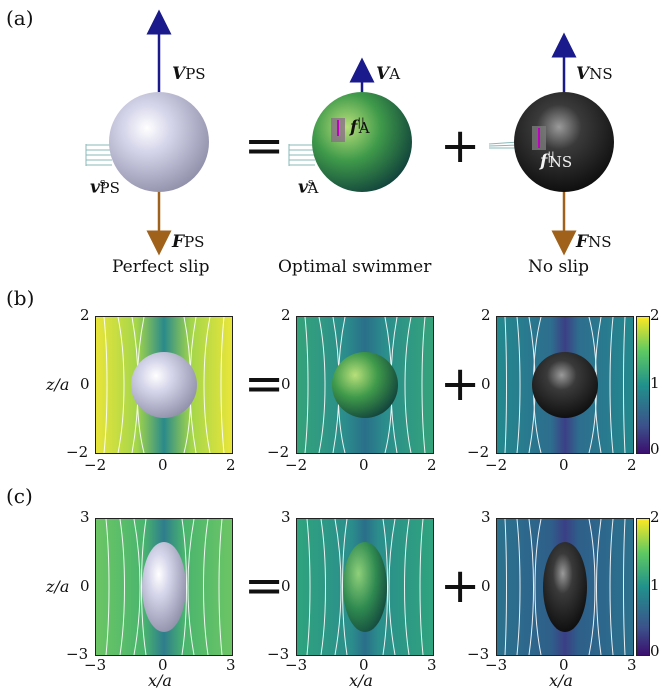 The height and width of the screenshot is (690, 662). What do you see at coordinates (100, 155) in the screenshot?
I see `slip-profile-ps` at bounding box center [100, 155].